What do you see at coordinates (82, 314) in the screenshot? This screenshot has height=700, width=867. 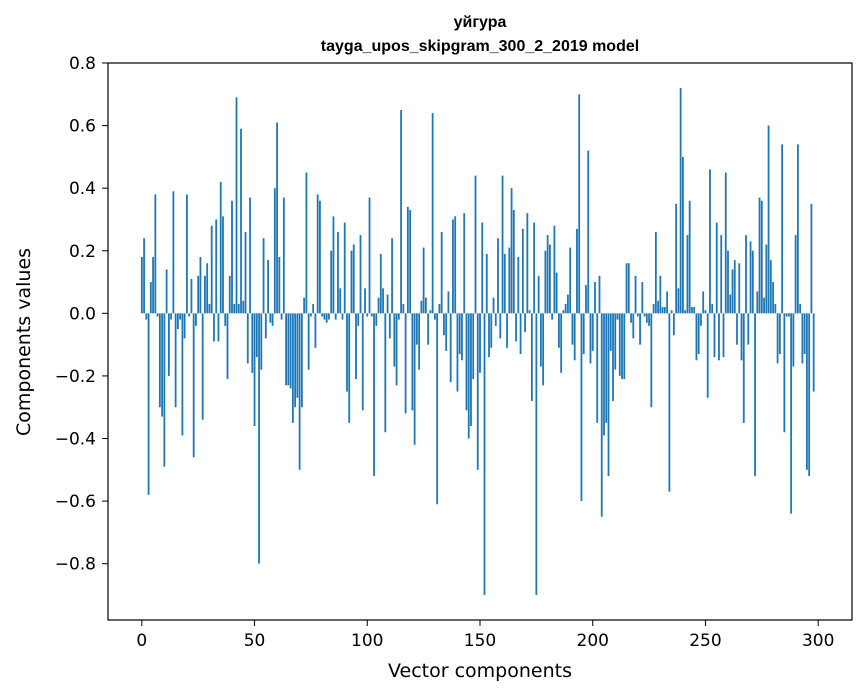 I see `y-tick-label: 0.0` at bounding box center [82, 314].